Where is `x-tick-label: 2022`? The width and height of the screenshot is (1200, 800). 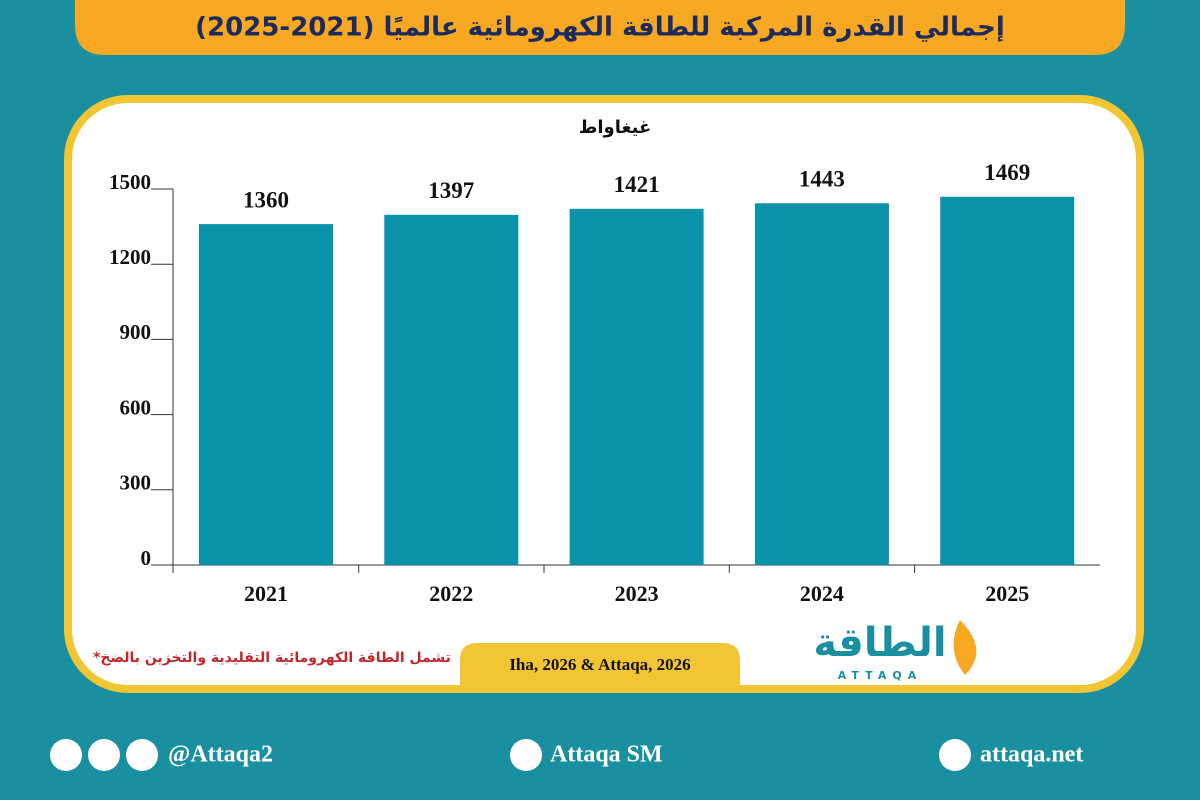
x-tick-label: 2022 is located at coordinates (451, 593).